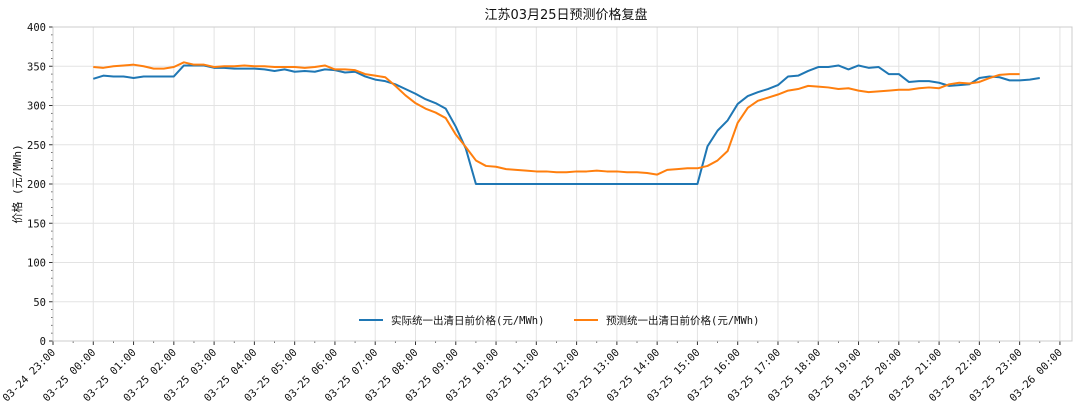 This screenshot has height=412, width=1080. Describe the element at coordinates (467, 320) in the screenshot. I see `legend-label-1: 实际统一出清日前价格(元/MWh)` at that location.